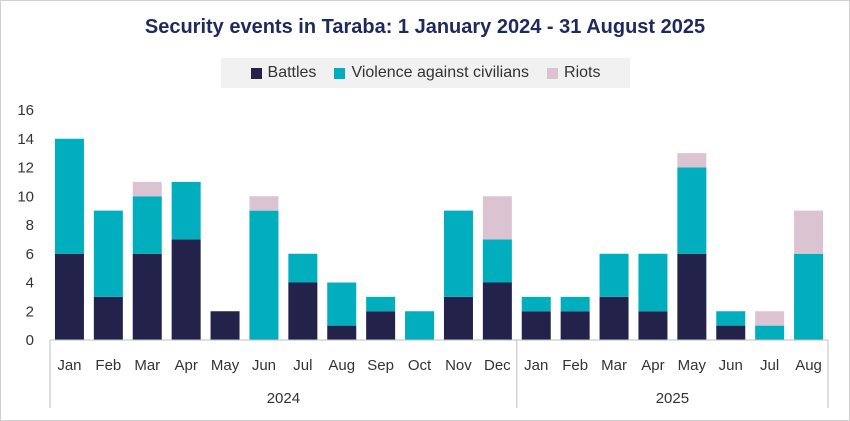 Image resolution: width=850 pixels, height=421 pixels. Describe the element at coordinates (582, 72) in the screenshot. I see `legend-label-riots: Riots` at that location.